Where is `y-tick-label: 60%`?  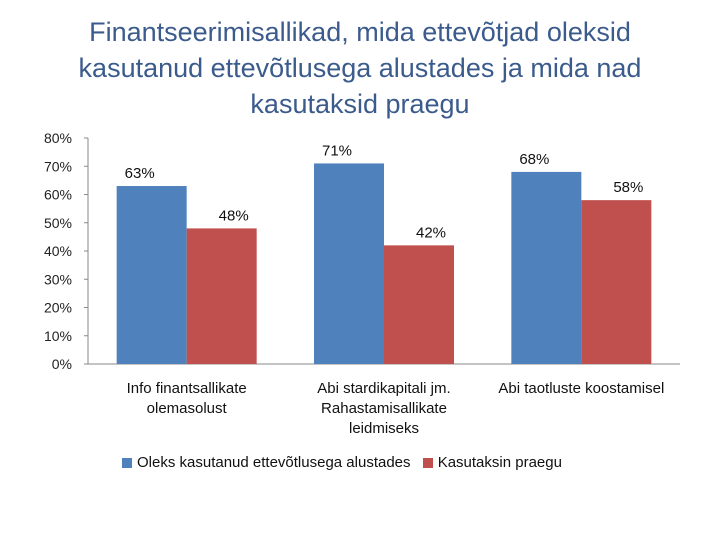
y-tick-label: 60% is located at coordinates (58, 195).